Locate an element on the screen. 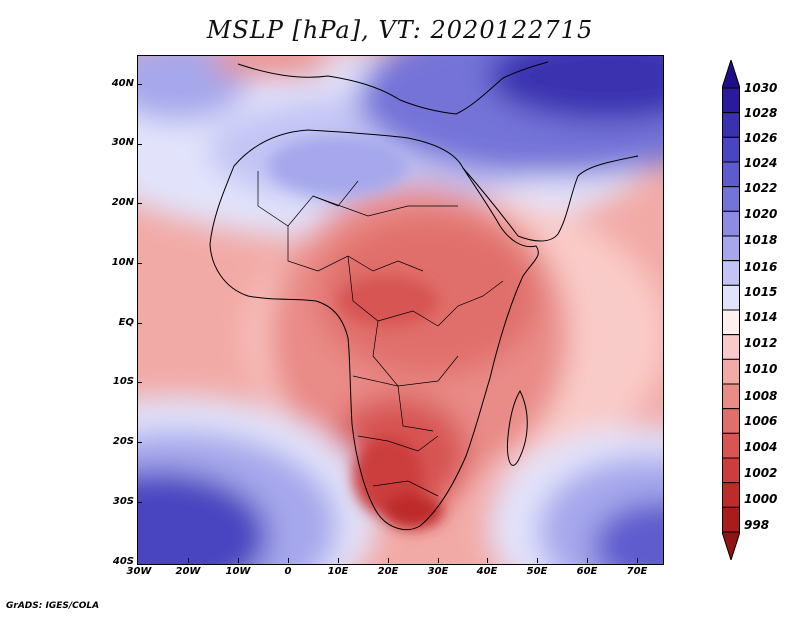 This screenshot has height=618, width=800. colorbar-label: 1026 is located at coordinates (761, 138).